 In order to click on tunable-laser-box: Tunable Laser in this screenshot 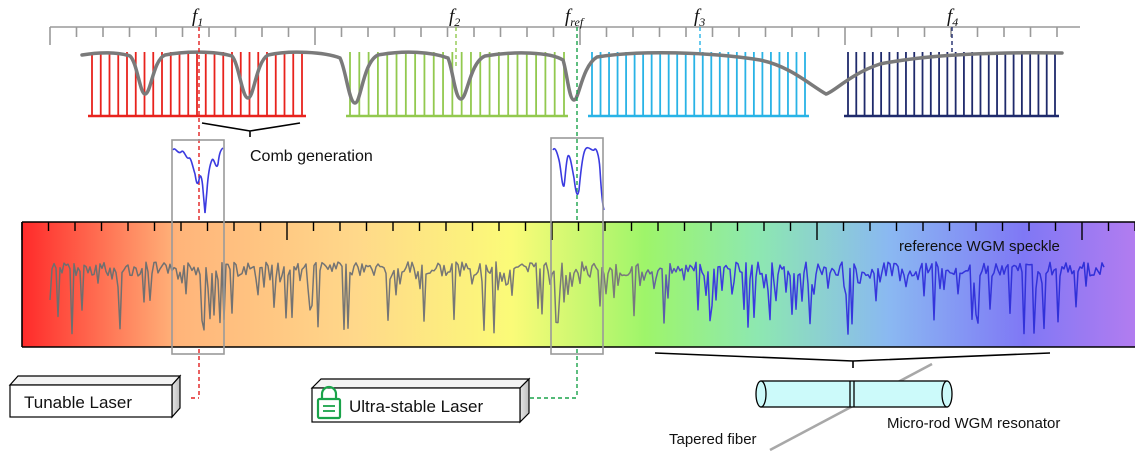, I will do `click(95, 396)`.